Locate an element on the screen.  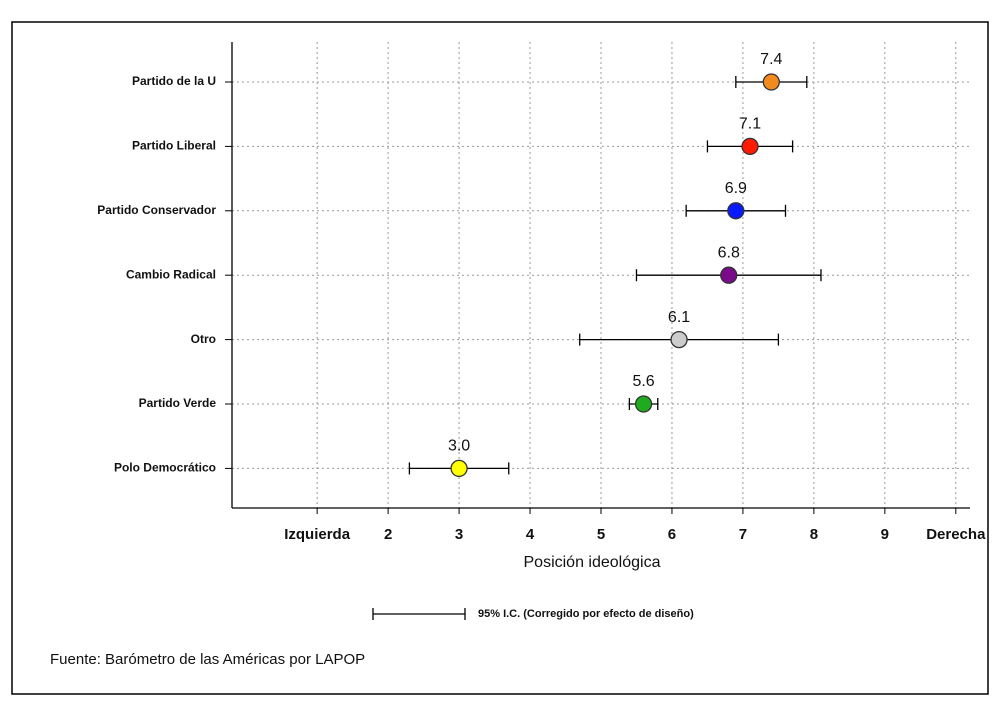
value-label: 6.1 is located at coordinates (679, 317).